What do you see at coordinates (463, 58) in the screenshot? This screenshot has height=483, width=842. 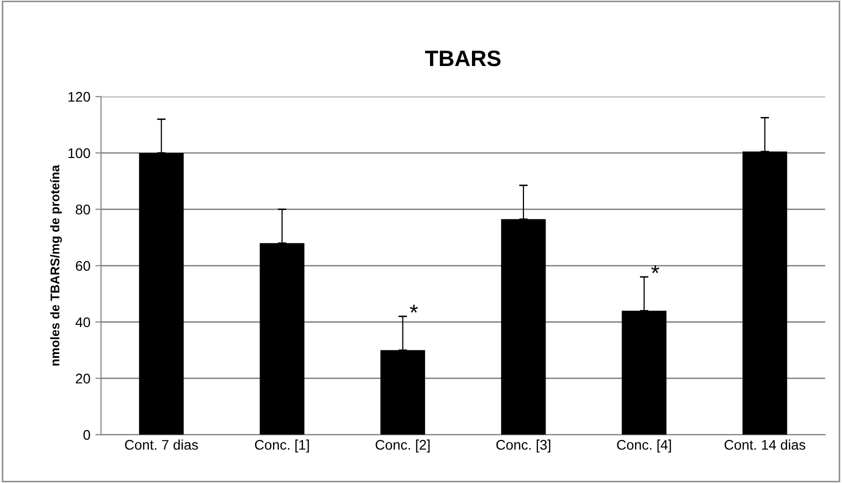 I see `chart-title: TBARS` at bounding box center [463, 58].